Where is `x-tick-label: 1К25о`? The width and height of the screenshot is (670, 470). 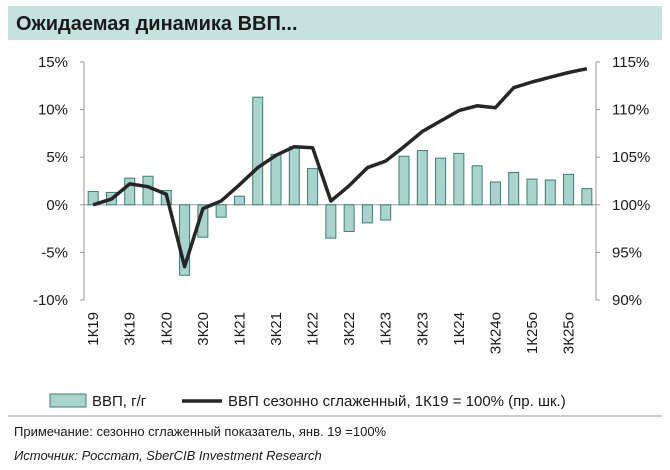
x-tick-label: 1К25о is located at coordinates (532, 333).